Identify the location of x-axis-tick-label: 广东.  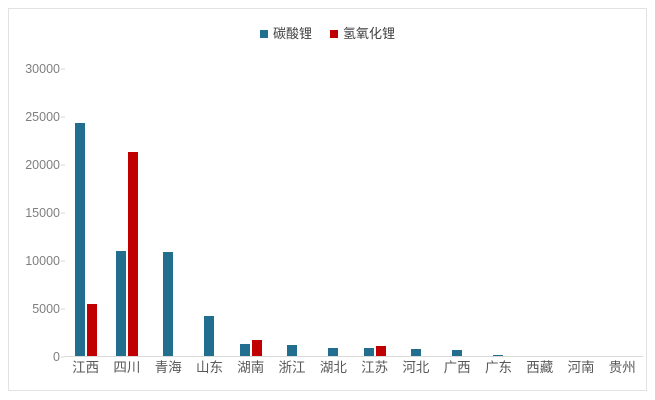
(498, 367).